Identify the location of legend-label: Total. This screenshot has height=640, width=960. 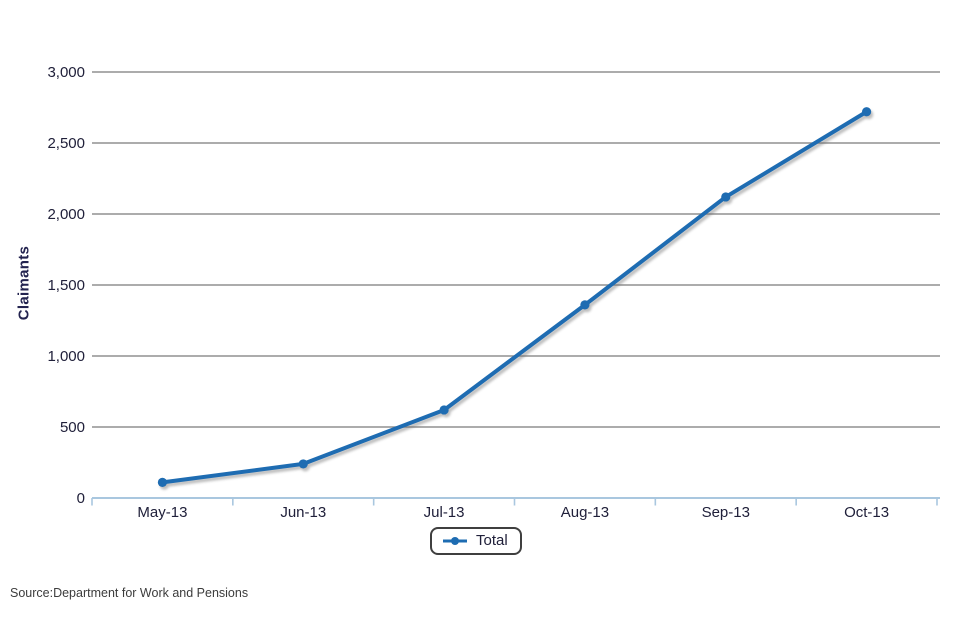
(492, 540).